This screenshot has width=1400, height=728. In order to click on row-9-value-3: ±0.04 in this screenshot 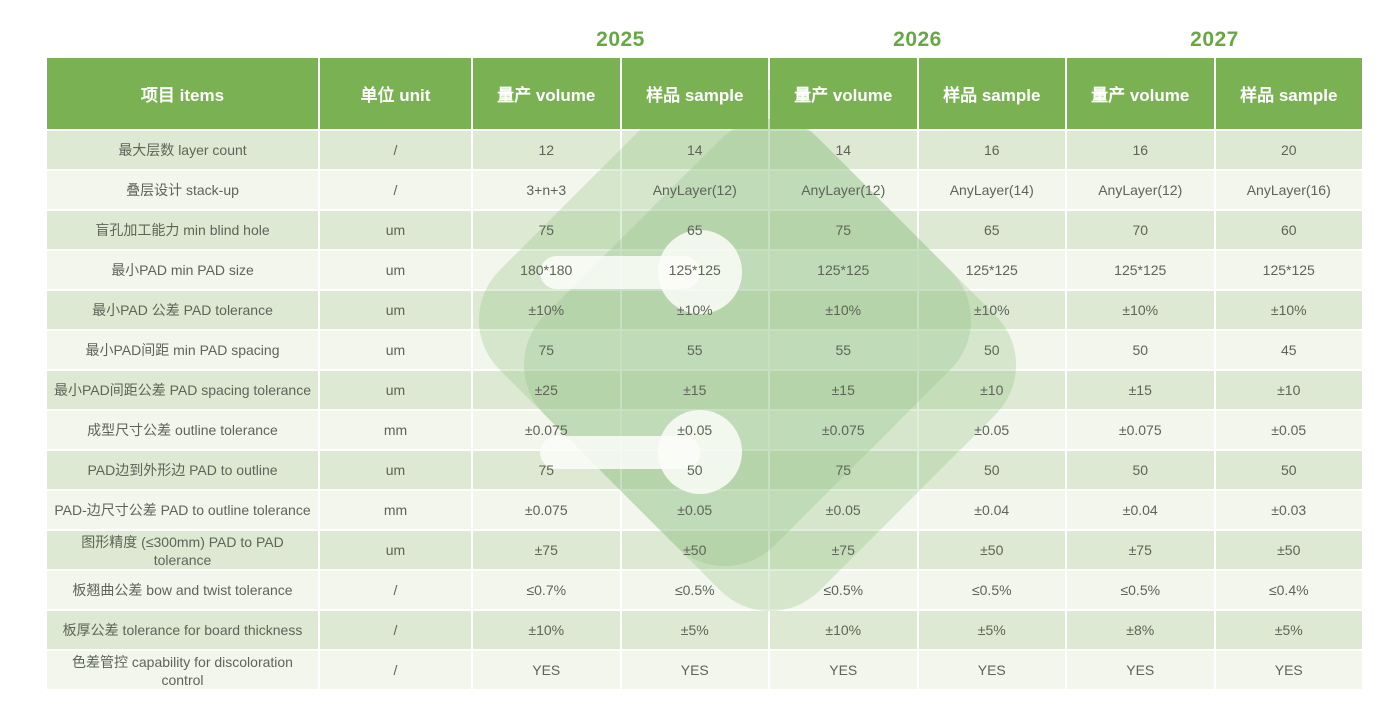, I will do `click(991, 510)`.